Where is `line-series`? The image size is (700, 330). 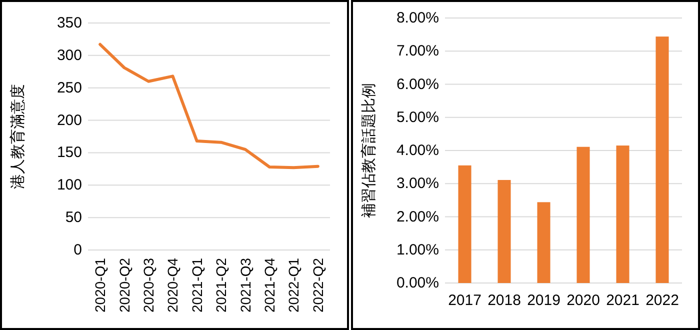 line-series is located at coordinates (209, 106).